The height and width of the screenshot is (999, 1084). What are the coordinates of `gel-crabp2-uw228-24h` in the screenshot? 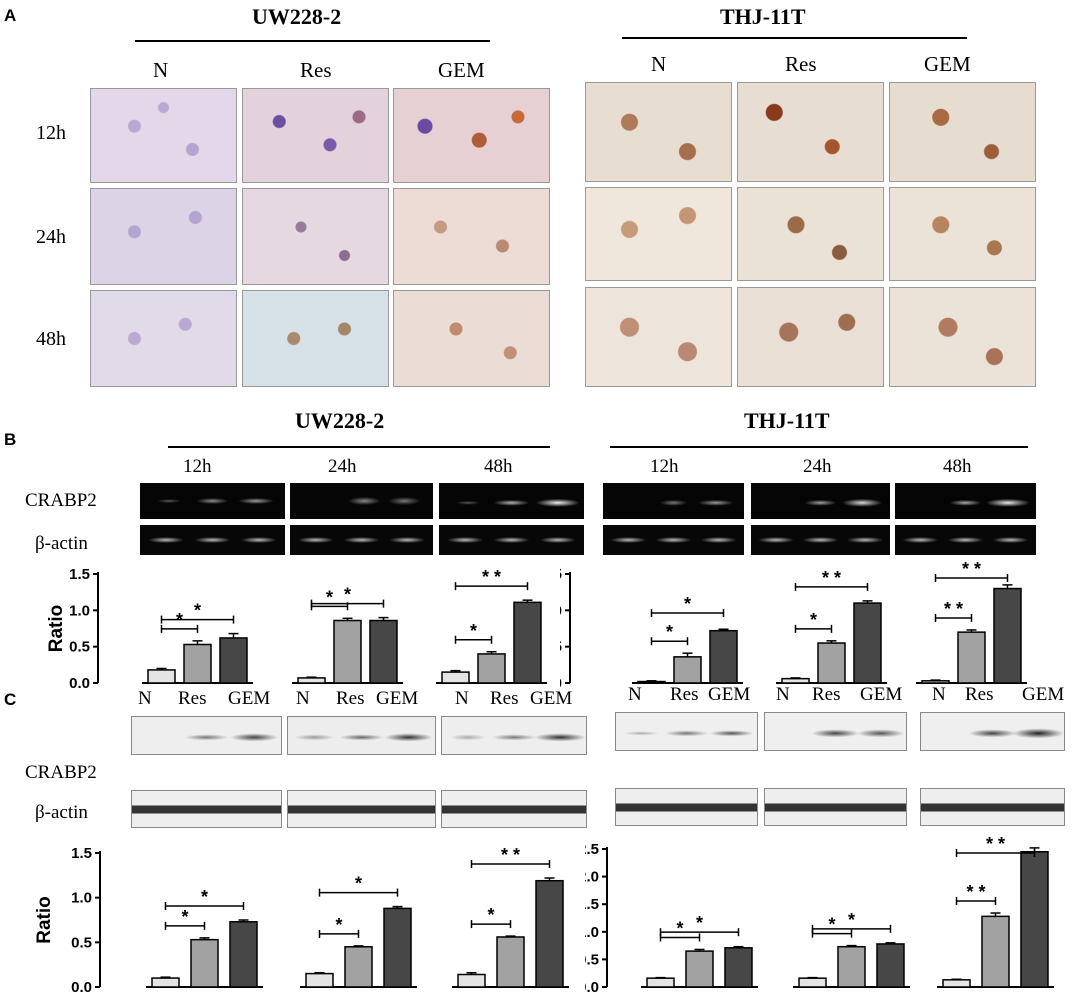 It's located at (361, 501).